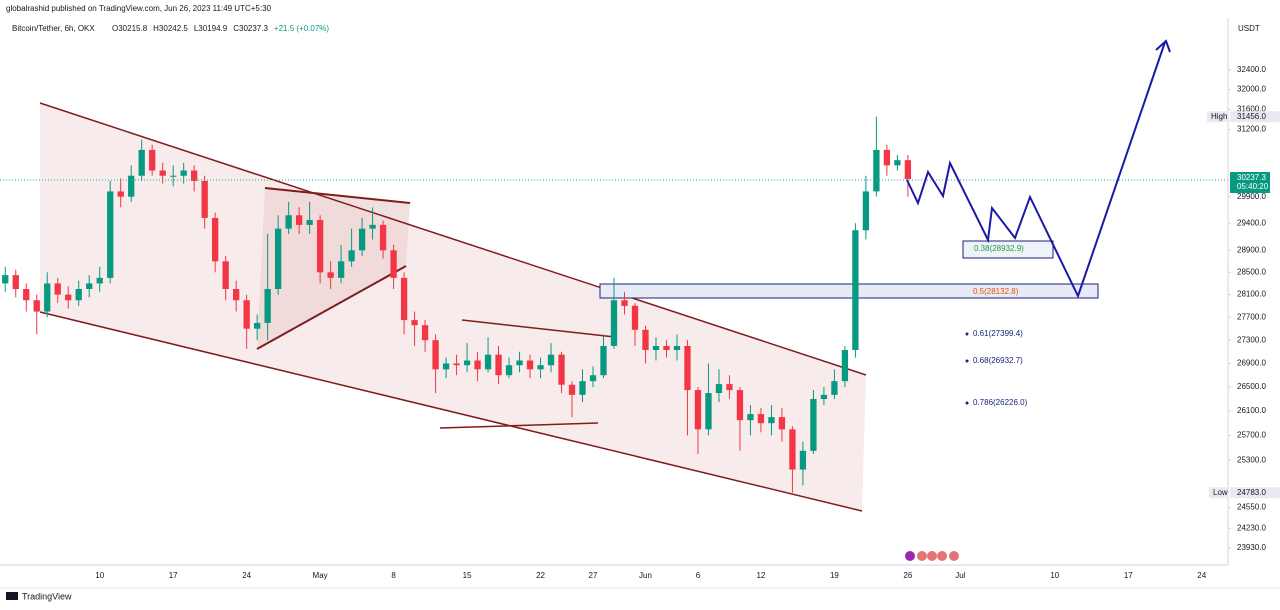  I want to click on last-price-tag, so click(1250, 182).